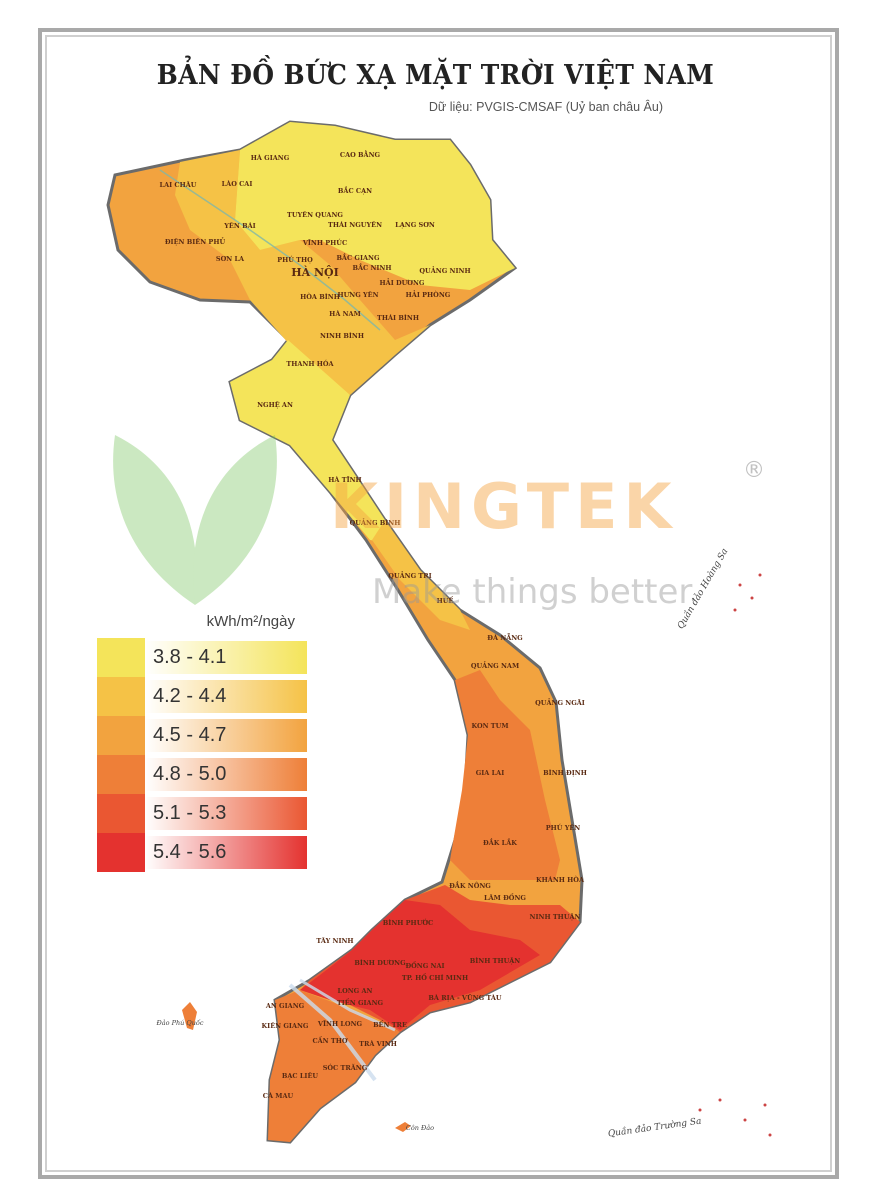  Describe the element at coordinates (226, 774) in the screenshot. I see `legend-label: 4.8 - 5.0` at that location.